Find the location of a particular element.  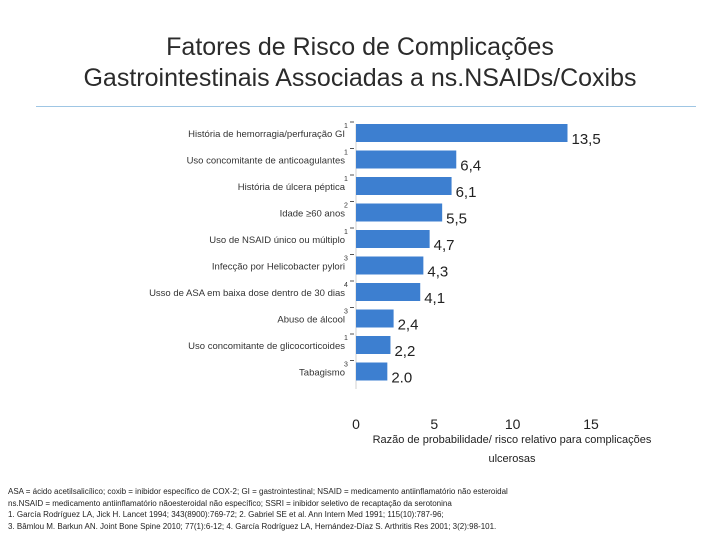

data-label-6: 4,3 is located at coordinates (437, 272).